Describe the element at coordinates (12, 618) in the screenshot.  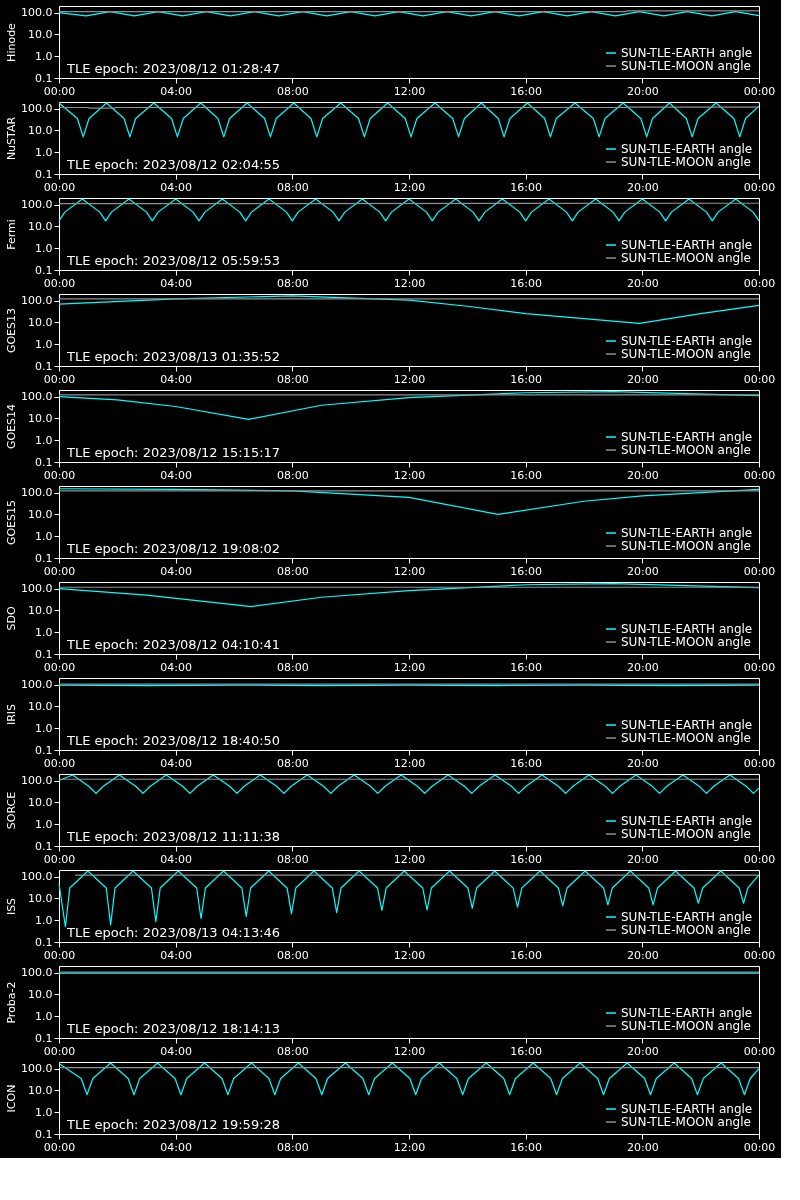
I see `y-axis-title: SDO` at that location.